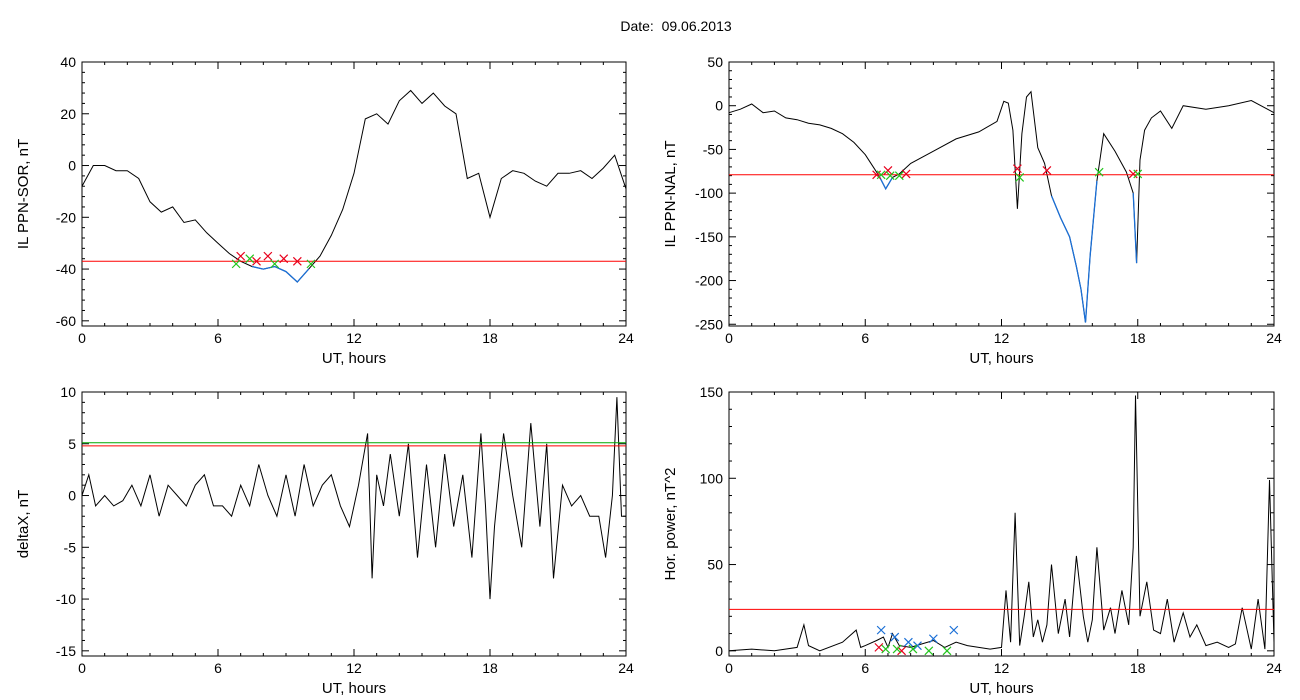 The image size is (1300, 700). Describe the element at coordinates (709, 324) in the screenshot. I see `y-tick-label: -250` at that location.